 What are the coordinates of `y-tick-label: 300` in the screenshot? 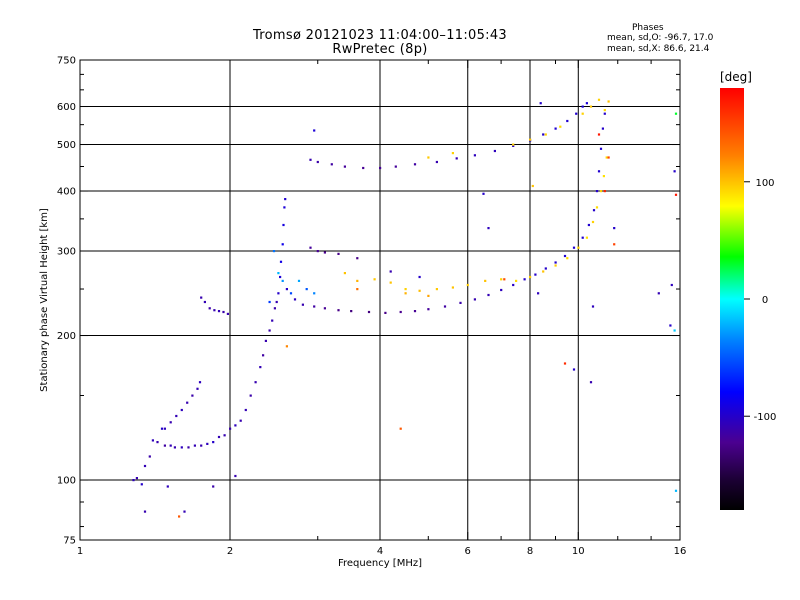 It's located at (66, 252).